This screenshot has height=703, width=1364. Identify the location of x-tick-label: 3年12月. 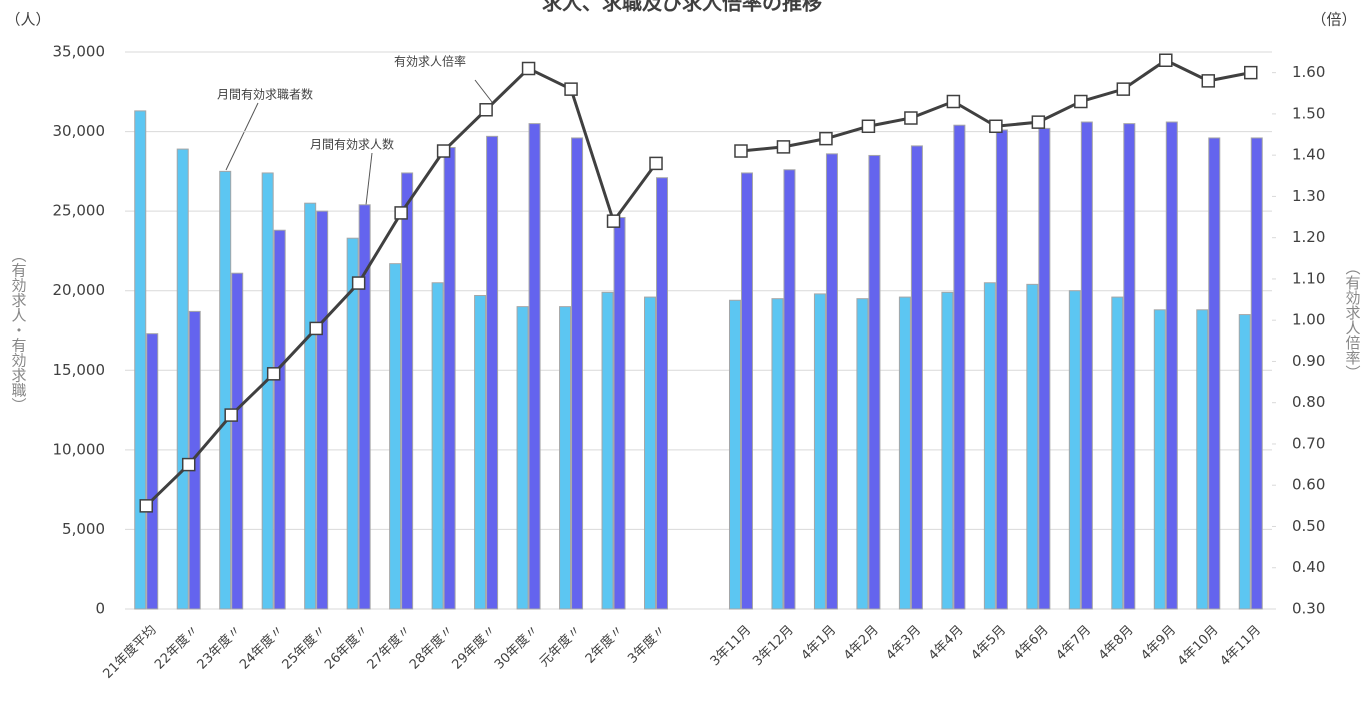
(773, 646).